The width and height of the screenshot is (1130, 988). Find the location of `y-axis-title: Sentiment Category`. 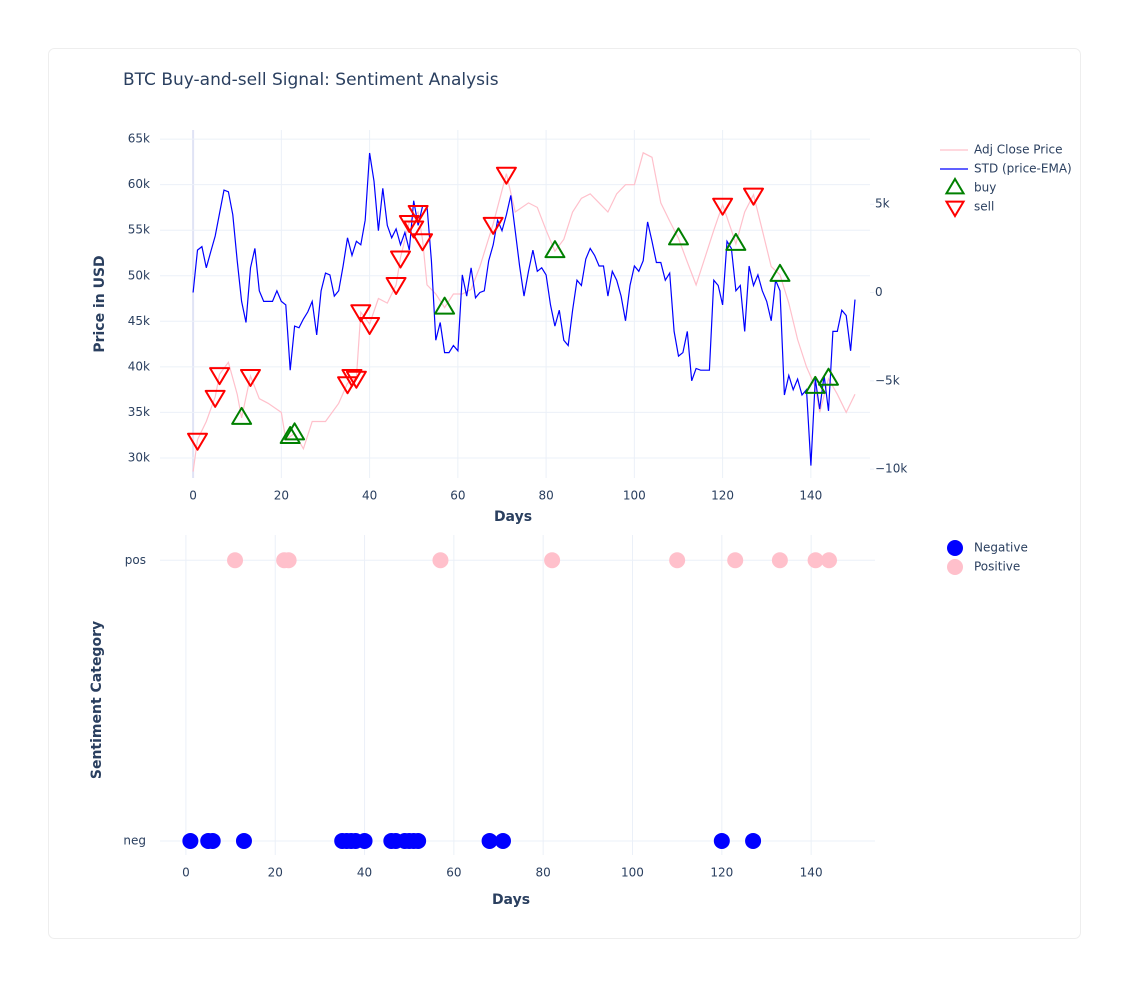

y-axis-title: Sentiment Category is located at coordinates (97, 700).